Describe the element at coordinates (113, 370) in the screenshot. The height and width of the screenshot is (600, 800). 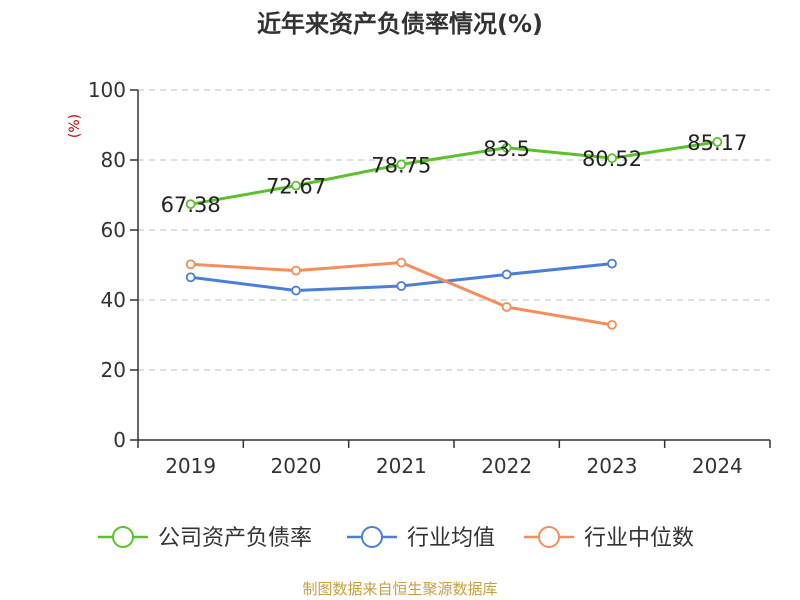
I see `y-tick-label: 20` at that location.